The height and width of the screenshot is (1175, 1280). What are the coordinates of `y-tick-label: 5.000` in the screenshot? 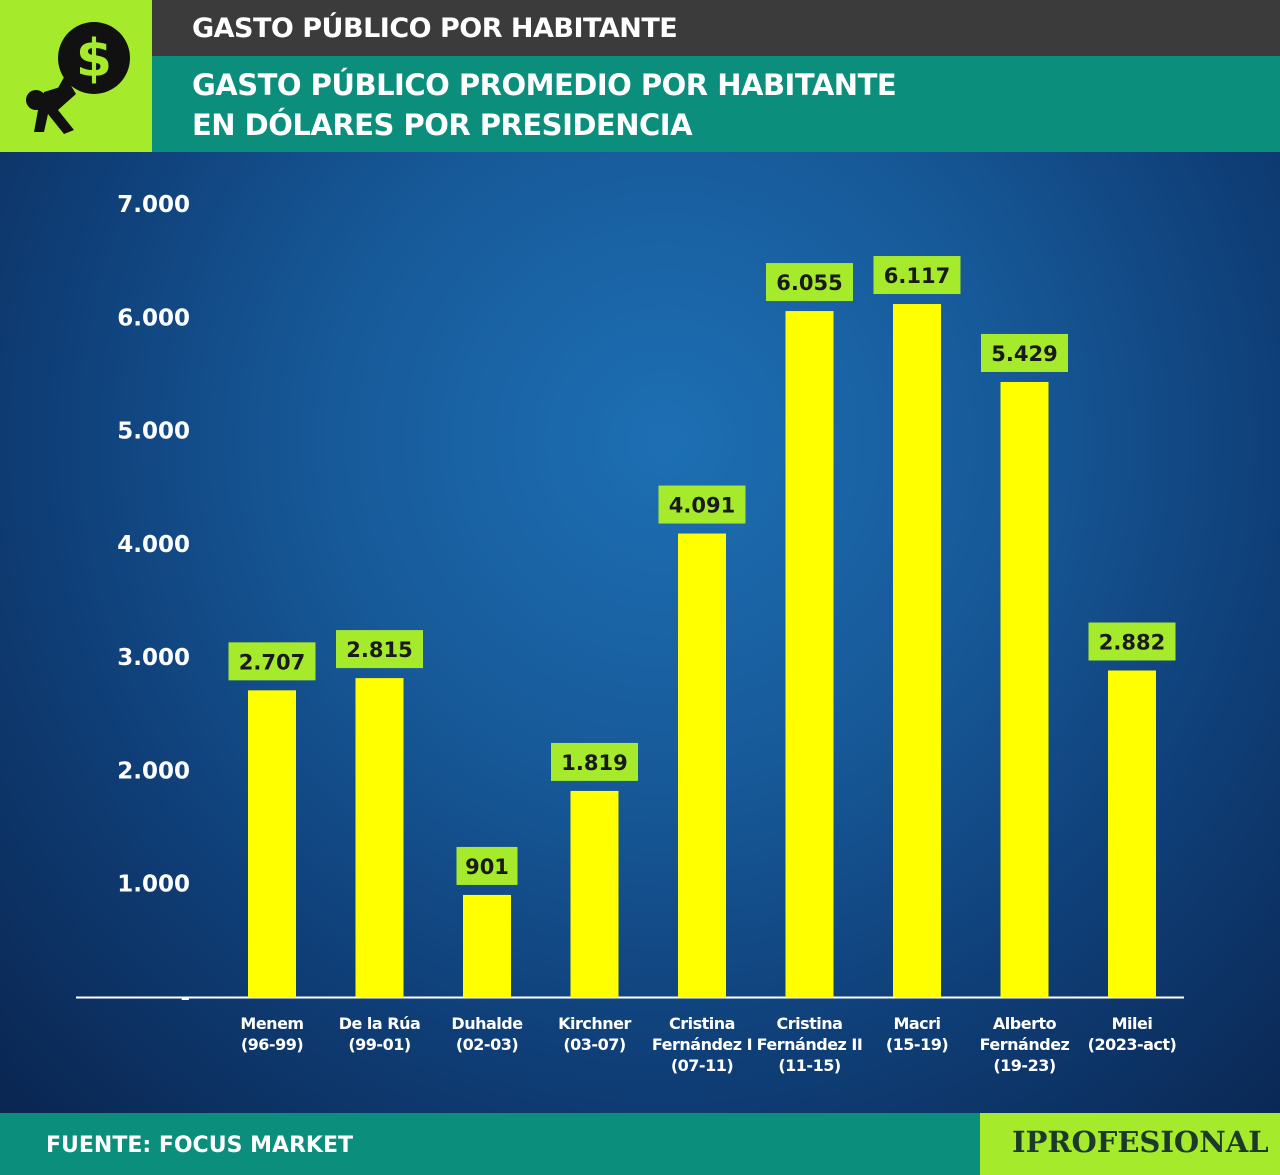 It's located at (153, 432).